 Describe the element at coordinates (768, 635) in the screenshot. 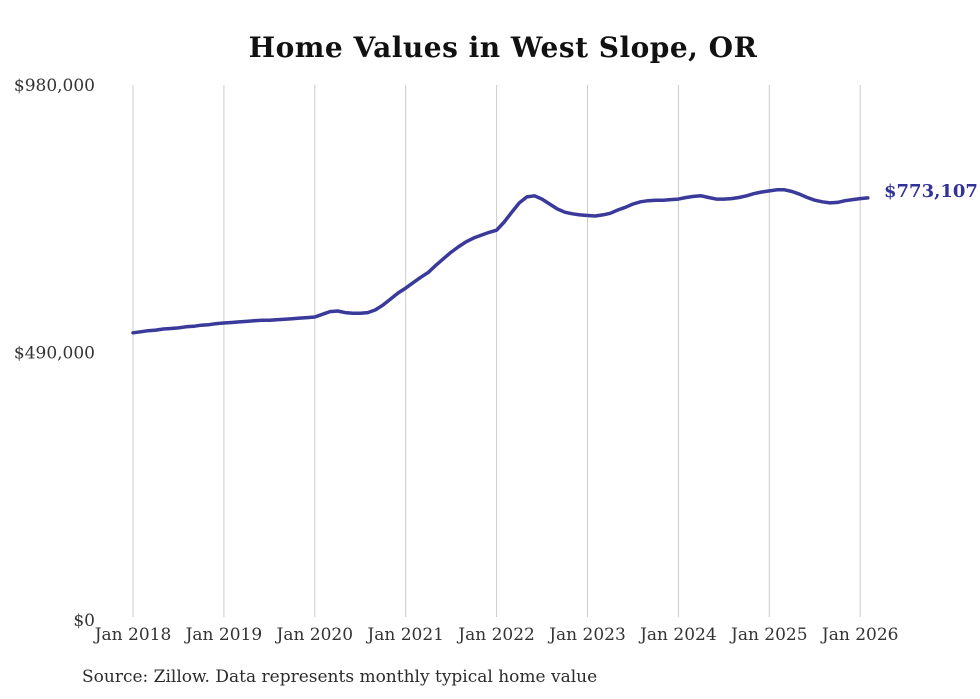

I see `x-axis-tick-label: Jan 2025` at that location.